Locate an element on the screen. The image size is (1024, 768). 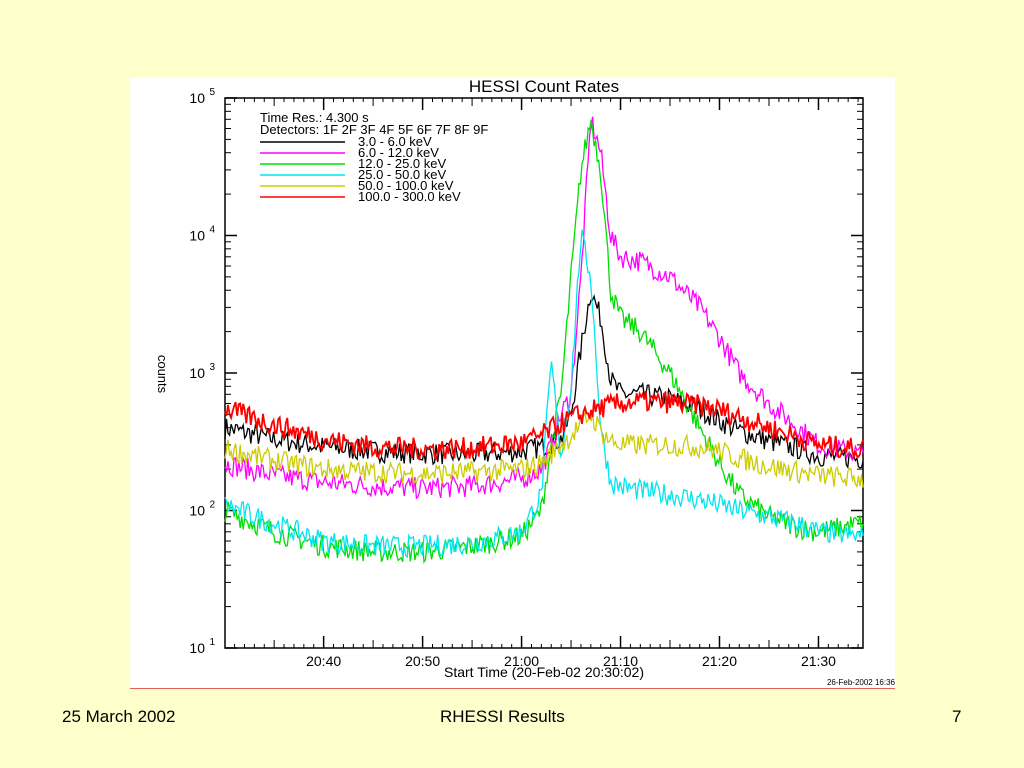
legend-label: 100.0 - 300.0 keV is located at coordinates (409, 196).